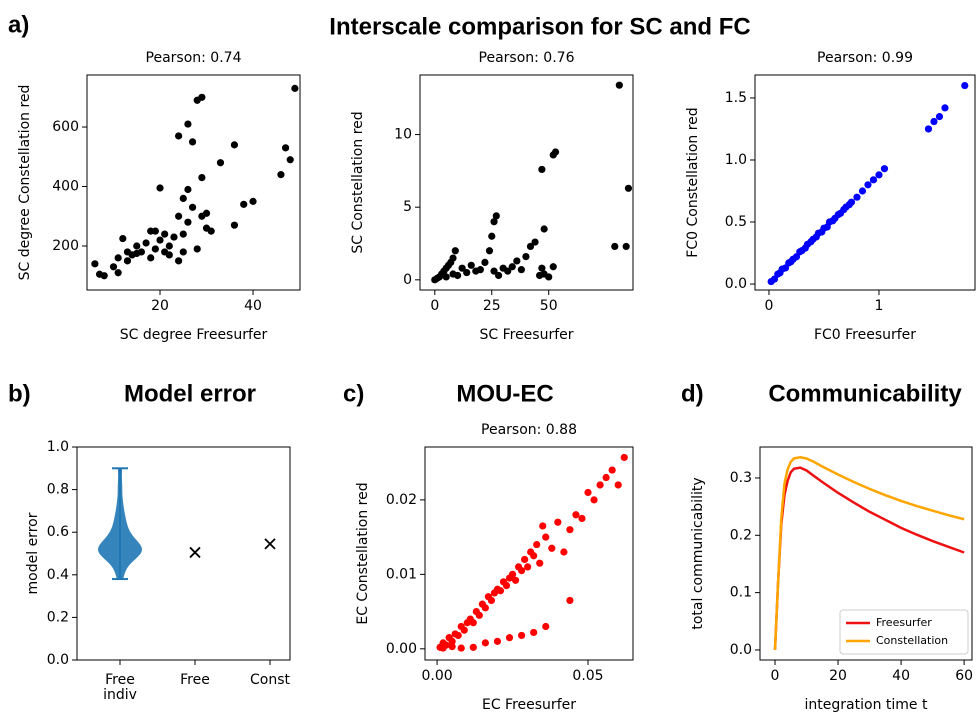 The height and width of the screenshot is (713, 977). Describe the element at coordinates (190, 393) in the screenshot. I see `chart-title: Model error` at that location.